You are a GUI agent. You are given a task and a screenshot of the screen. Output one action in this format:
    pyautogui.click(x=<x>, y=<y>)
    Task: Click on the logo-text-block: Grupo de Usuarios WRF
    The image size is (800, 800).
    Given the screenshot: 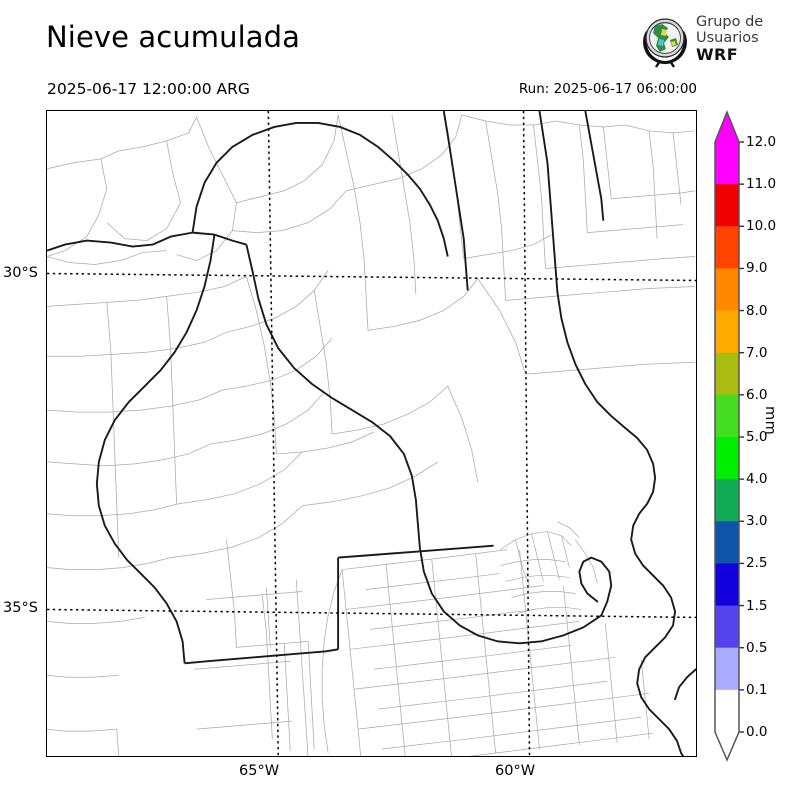 What is the action you would take?
    pyautogui.click(x=730, y=39)
    